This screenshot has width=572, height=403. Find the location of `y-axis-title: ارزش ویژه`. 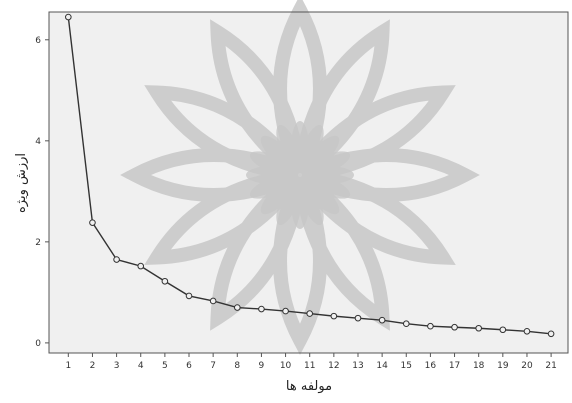

y-axis-title: ارزش ویژه is located at coordinates (21, 183).